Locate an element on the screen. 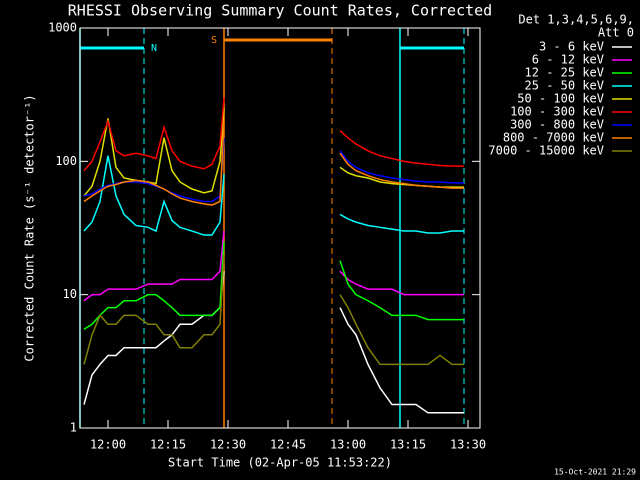 The width and height of the screenshot is (640, 480). legend-label: 100 - 300 keV is located at coordinates (557, 112).